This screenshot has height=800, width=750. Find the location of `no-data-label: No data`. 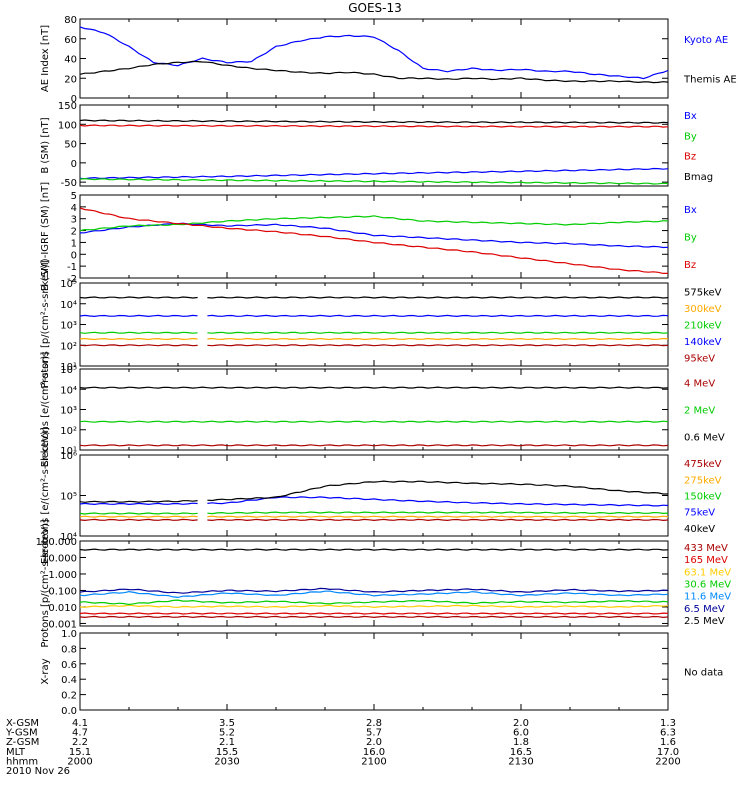

no-data-label: No data is located at coordinates (703, 673).